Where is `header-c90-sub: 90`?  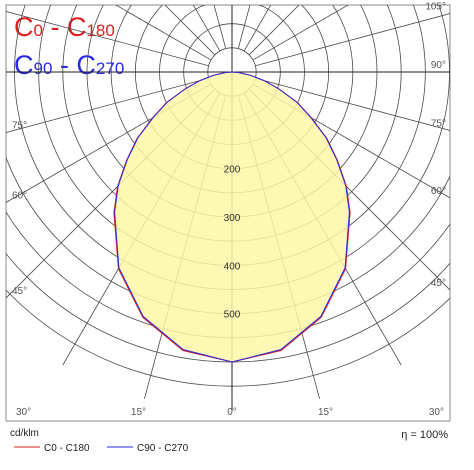
header-c90-sub: 90 is located at coordinates (43, 68).